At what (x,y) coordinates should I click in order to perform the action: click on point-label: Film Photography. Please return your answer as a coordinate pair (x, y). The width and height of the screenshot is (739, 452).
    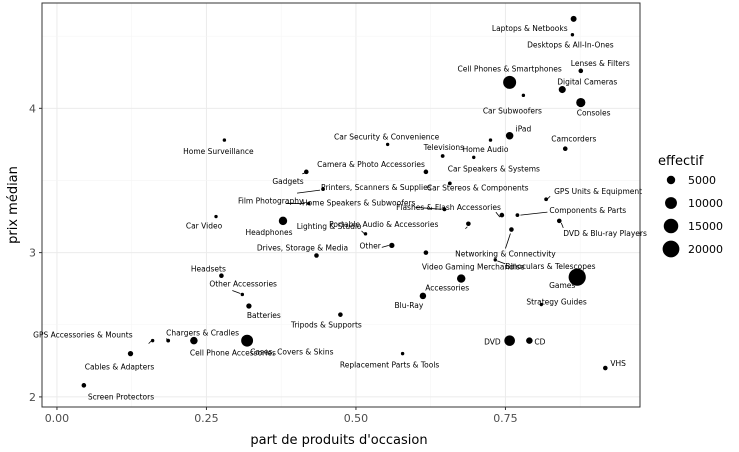
    Looking at the image, I should click on (271, 201).